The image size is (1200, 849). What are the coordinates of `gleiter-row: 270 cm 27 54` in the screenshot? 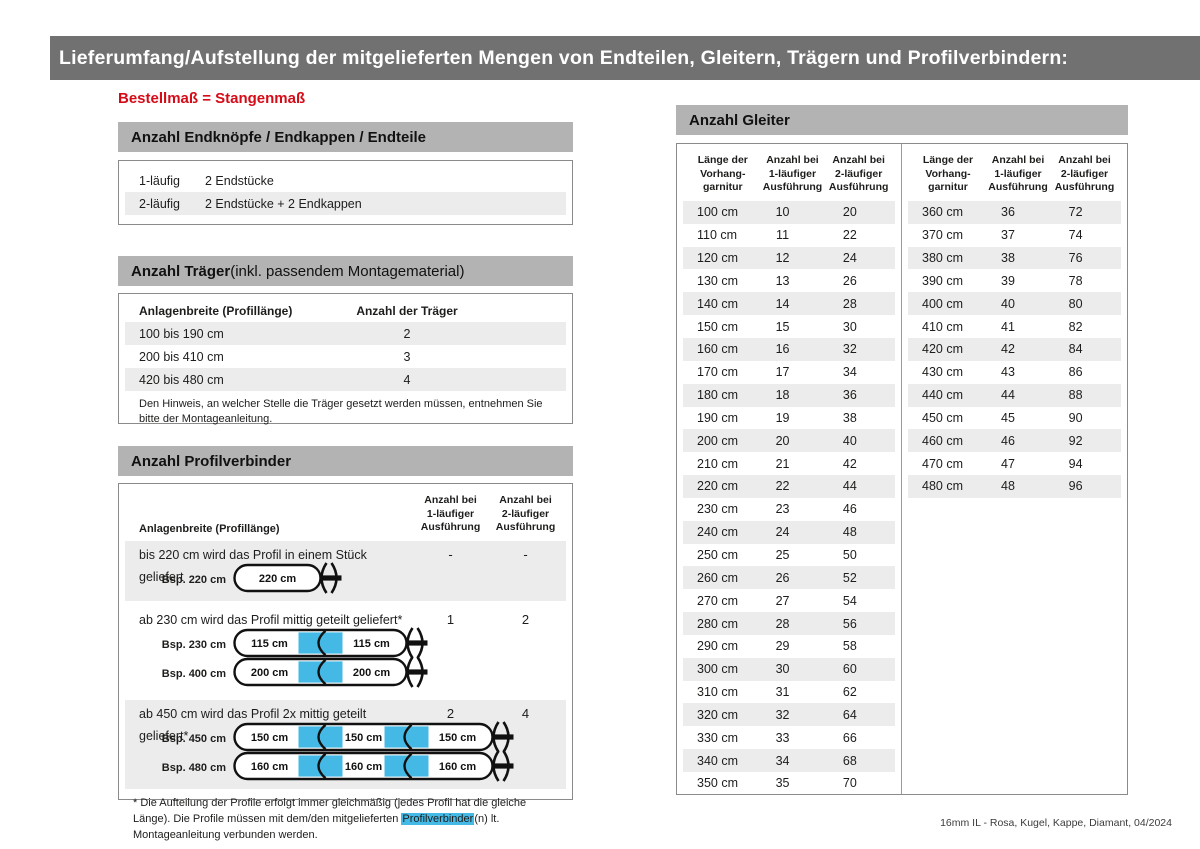 It's located at (789, 600).